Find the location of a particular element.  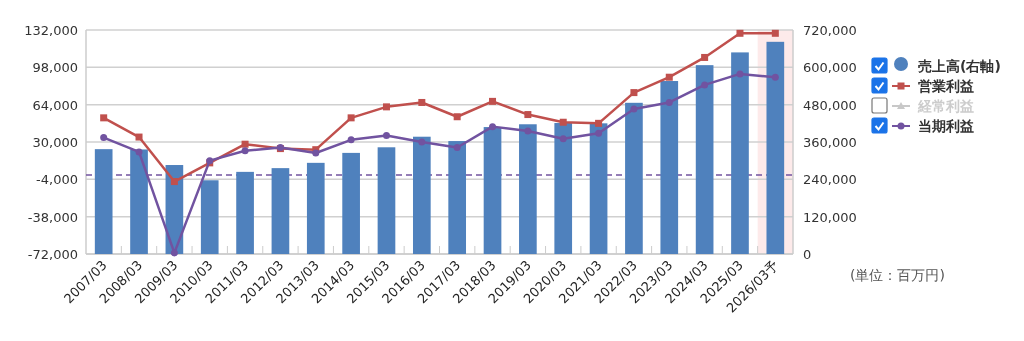

y-tick-label: 30,000 is located at coordinates (55, 142).